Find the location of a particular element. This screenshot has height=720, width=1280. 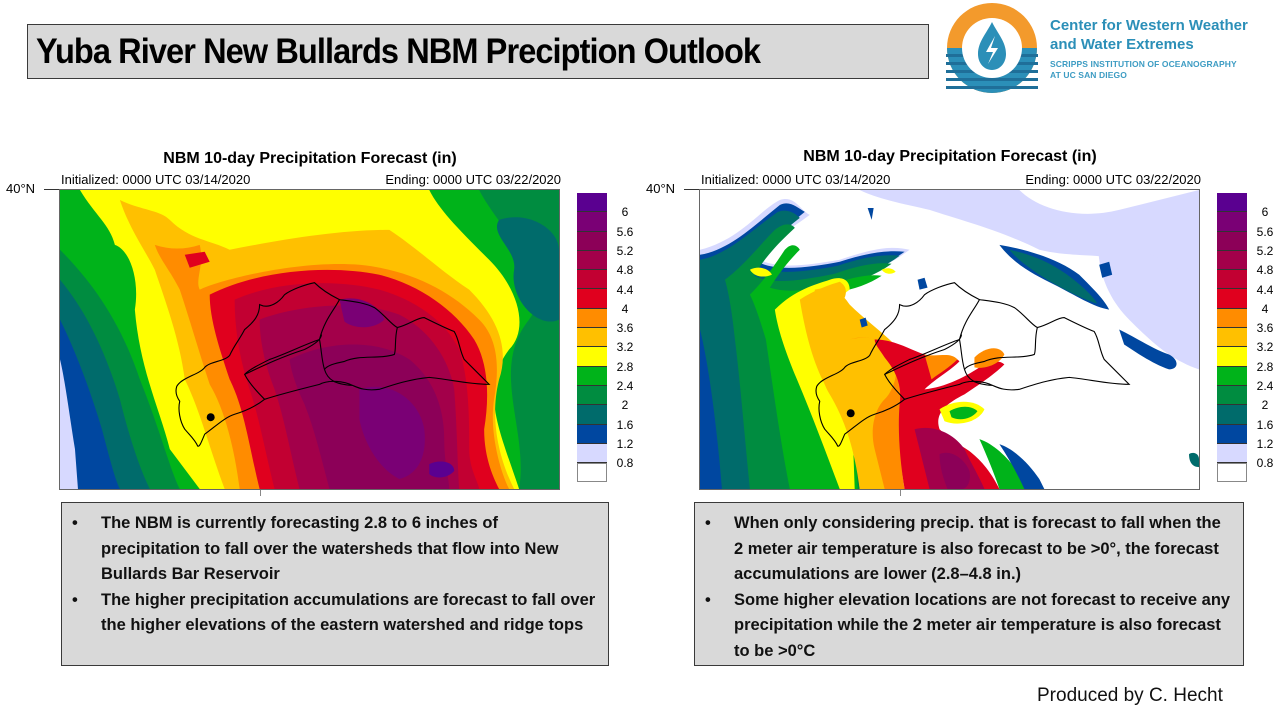

logo-sub-line1: SCRIPPS INSTITUTION OF OCEANOGRAPHY is located at coordinates (1143, 64).